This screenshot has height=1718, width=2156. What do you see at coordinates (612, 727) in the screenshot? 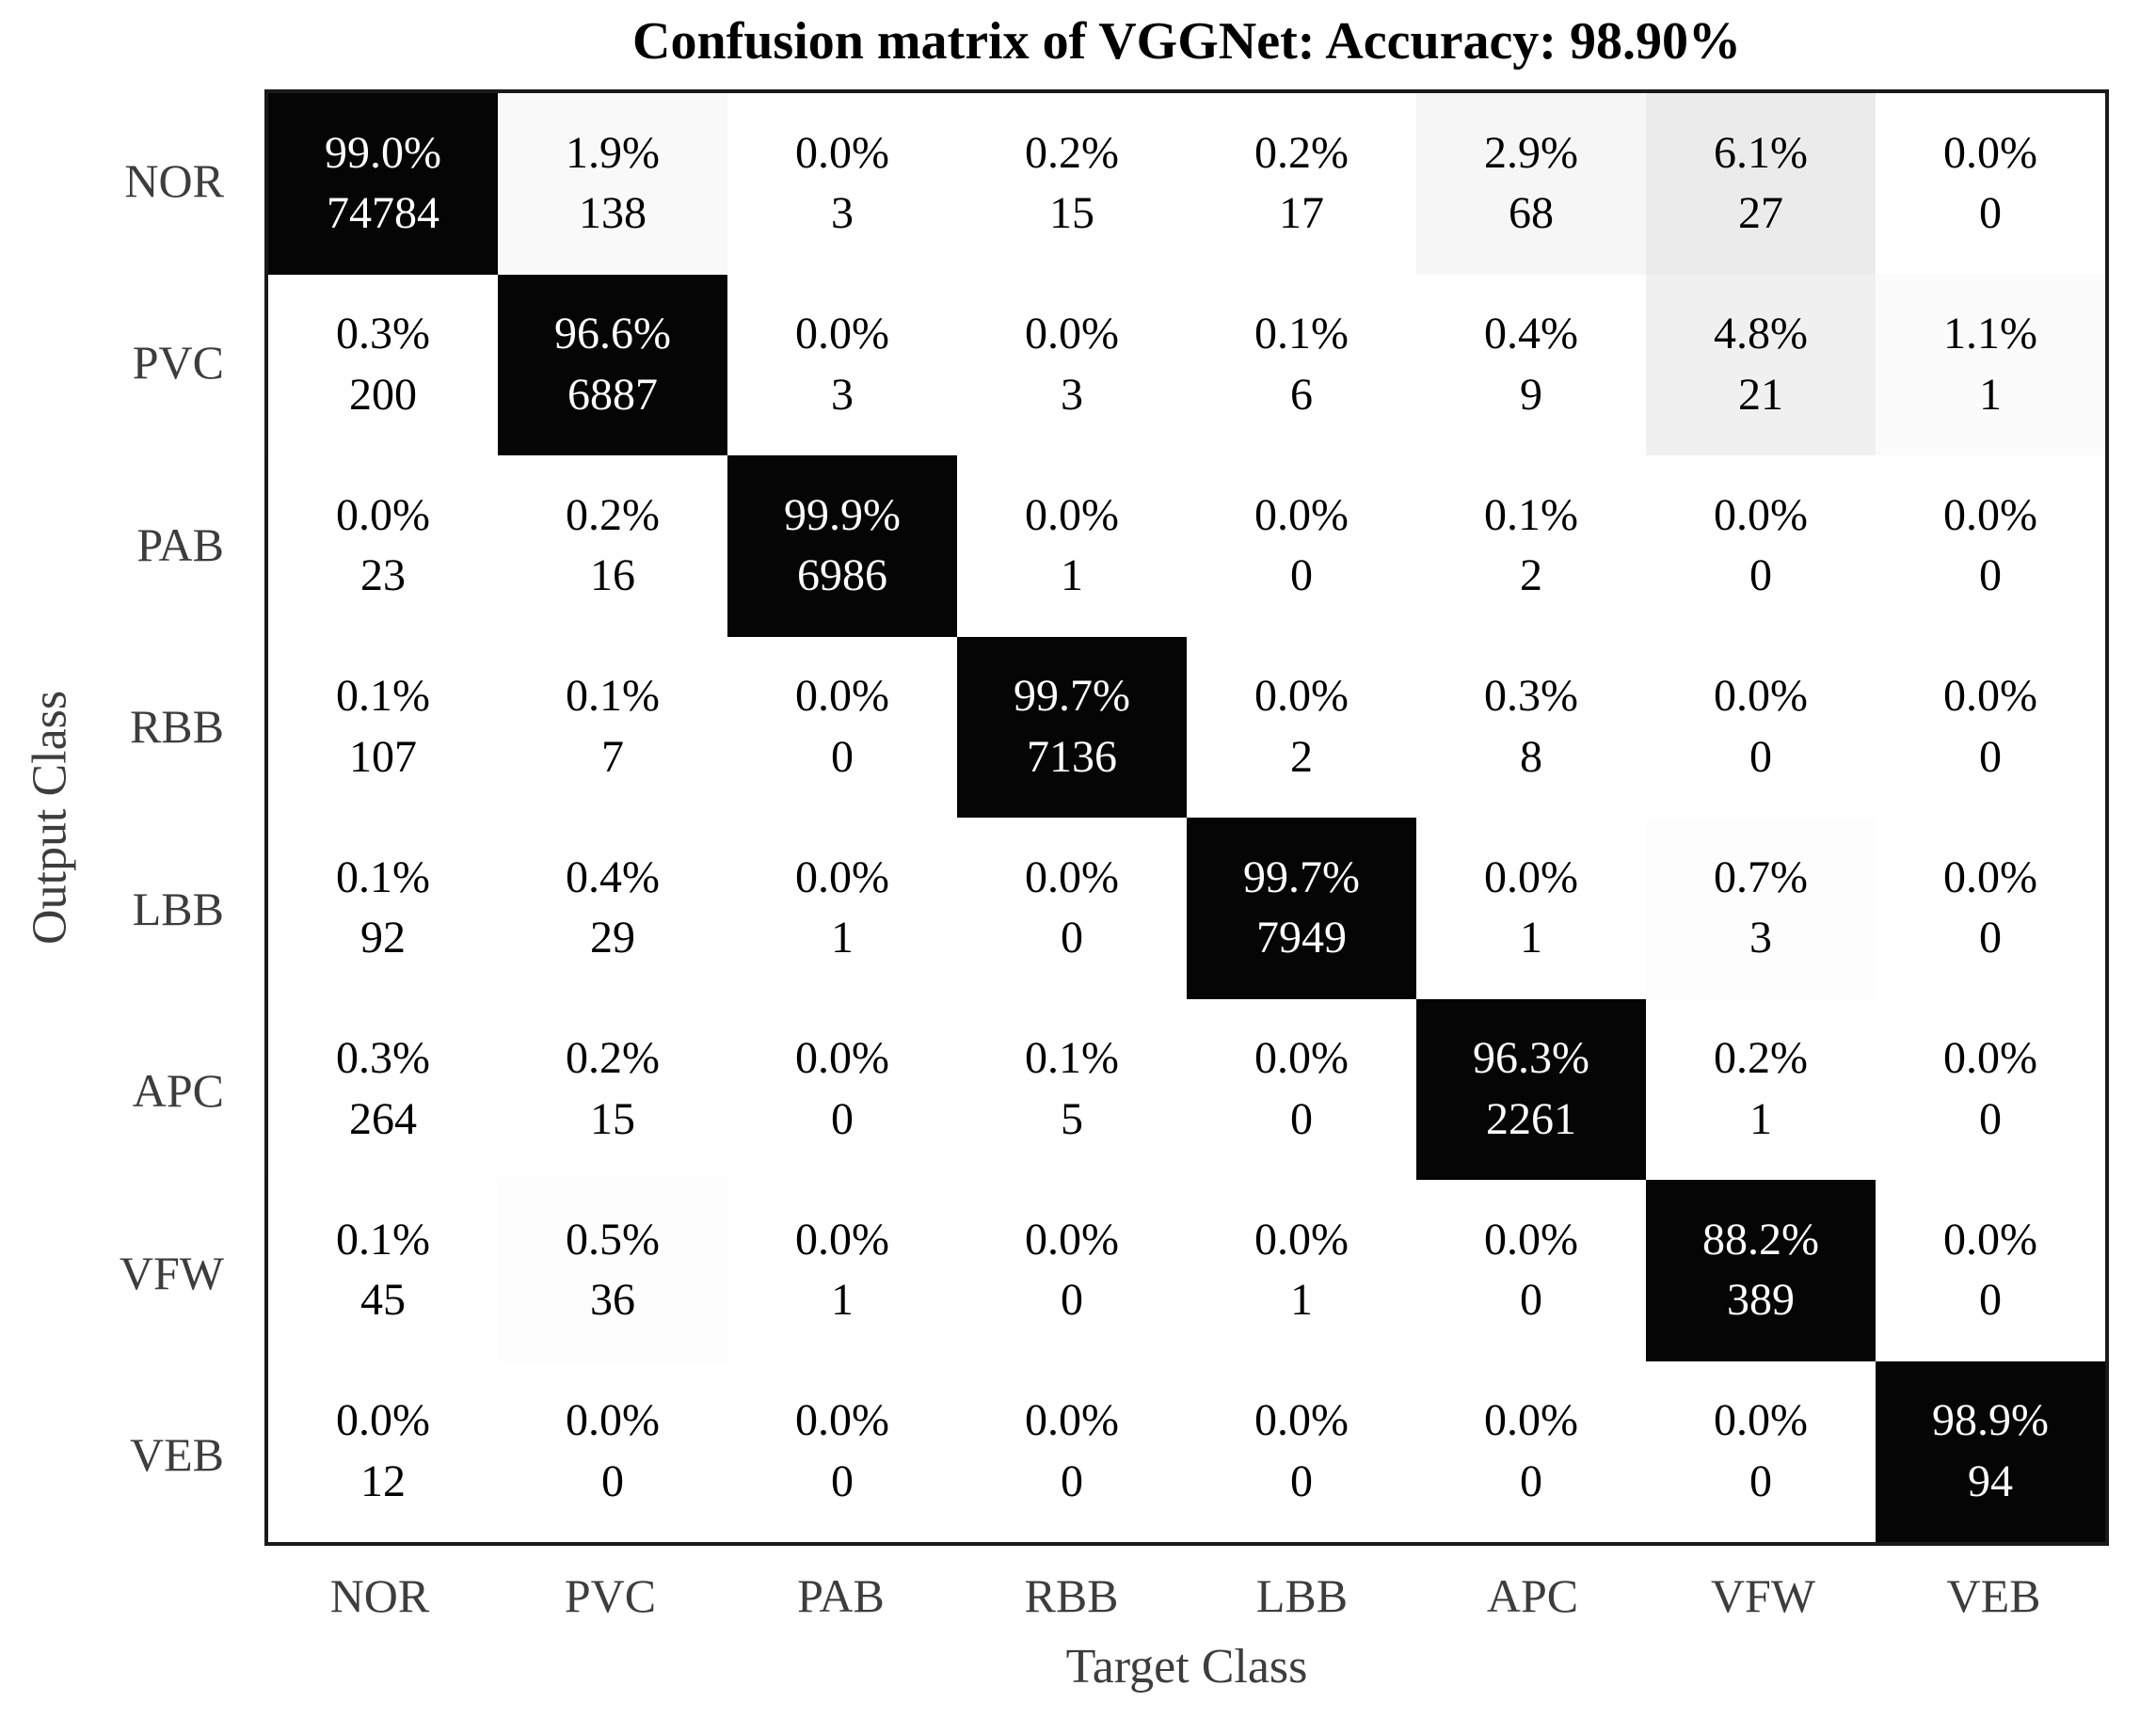
I see `matrix-cell: 0.1% 7` at bounding box center [612, 727].